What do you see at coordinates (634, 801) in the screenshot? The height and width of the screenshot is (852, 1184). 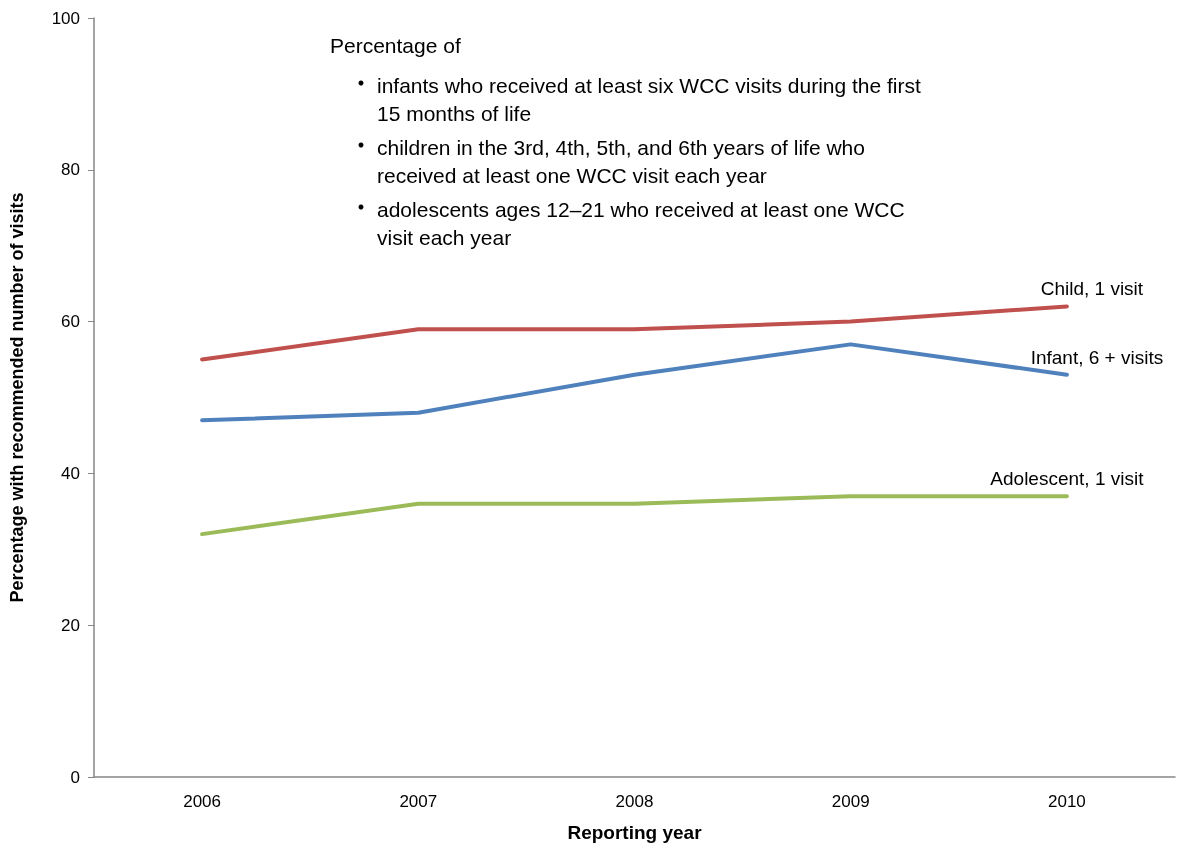 I see `x-tick-label: 2008` at bounding box center [634, 801].